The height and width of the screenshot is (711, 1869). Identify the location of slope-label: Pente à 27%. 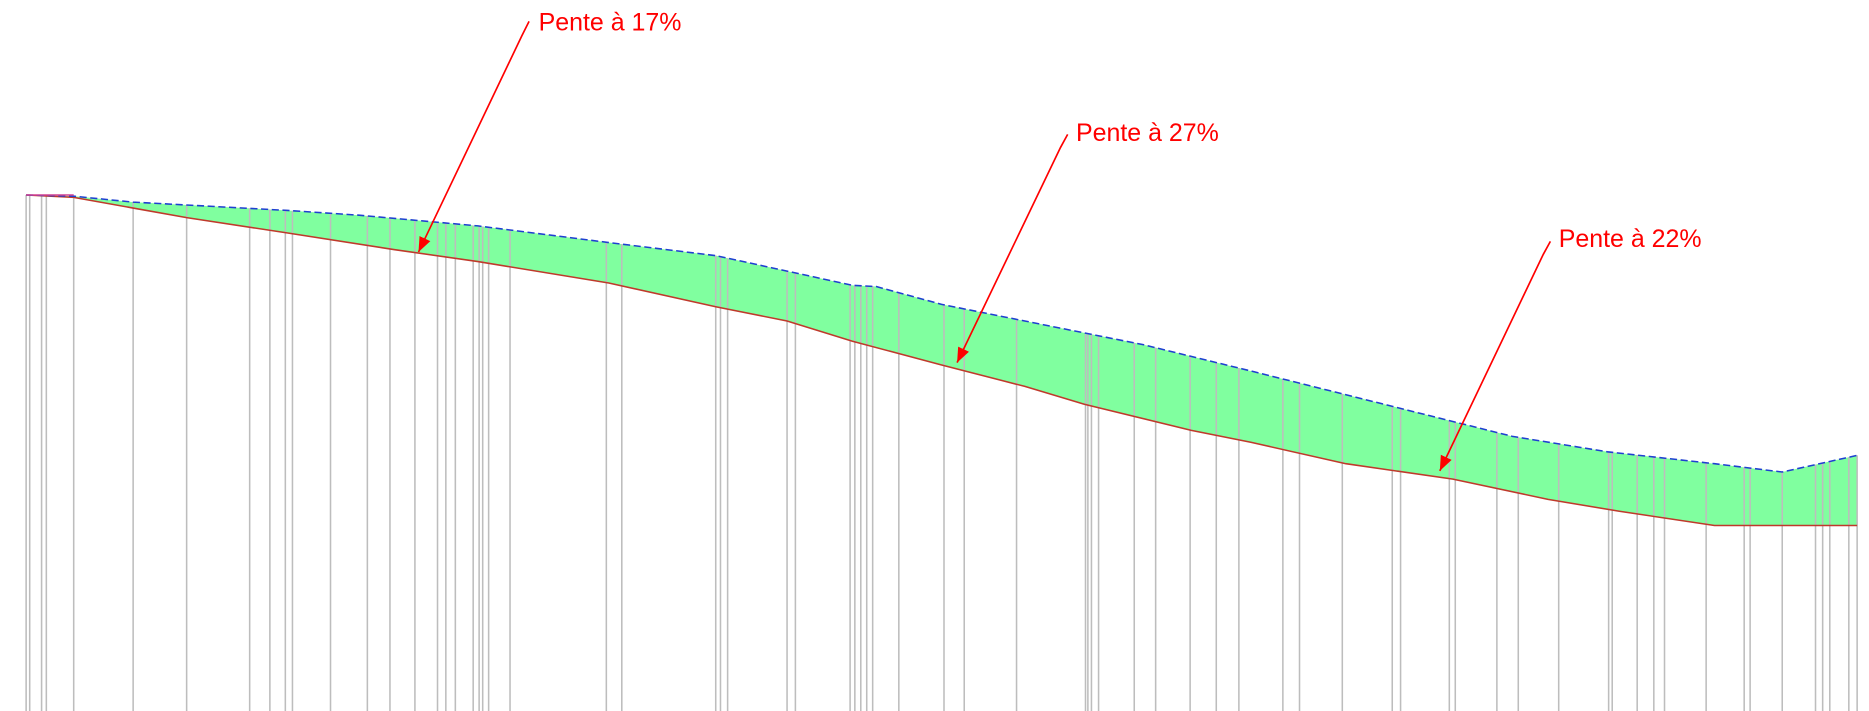
(1147, 133).